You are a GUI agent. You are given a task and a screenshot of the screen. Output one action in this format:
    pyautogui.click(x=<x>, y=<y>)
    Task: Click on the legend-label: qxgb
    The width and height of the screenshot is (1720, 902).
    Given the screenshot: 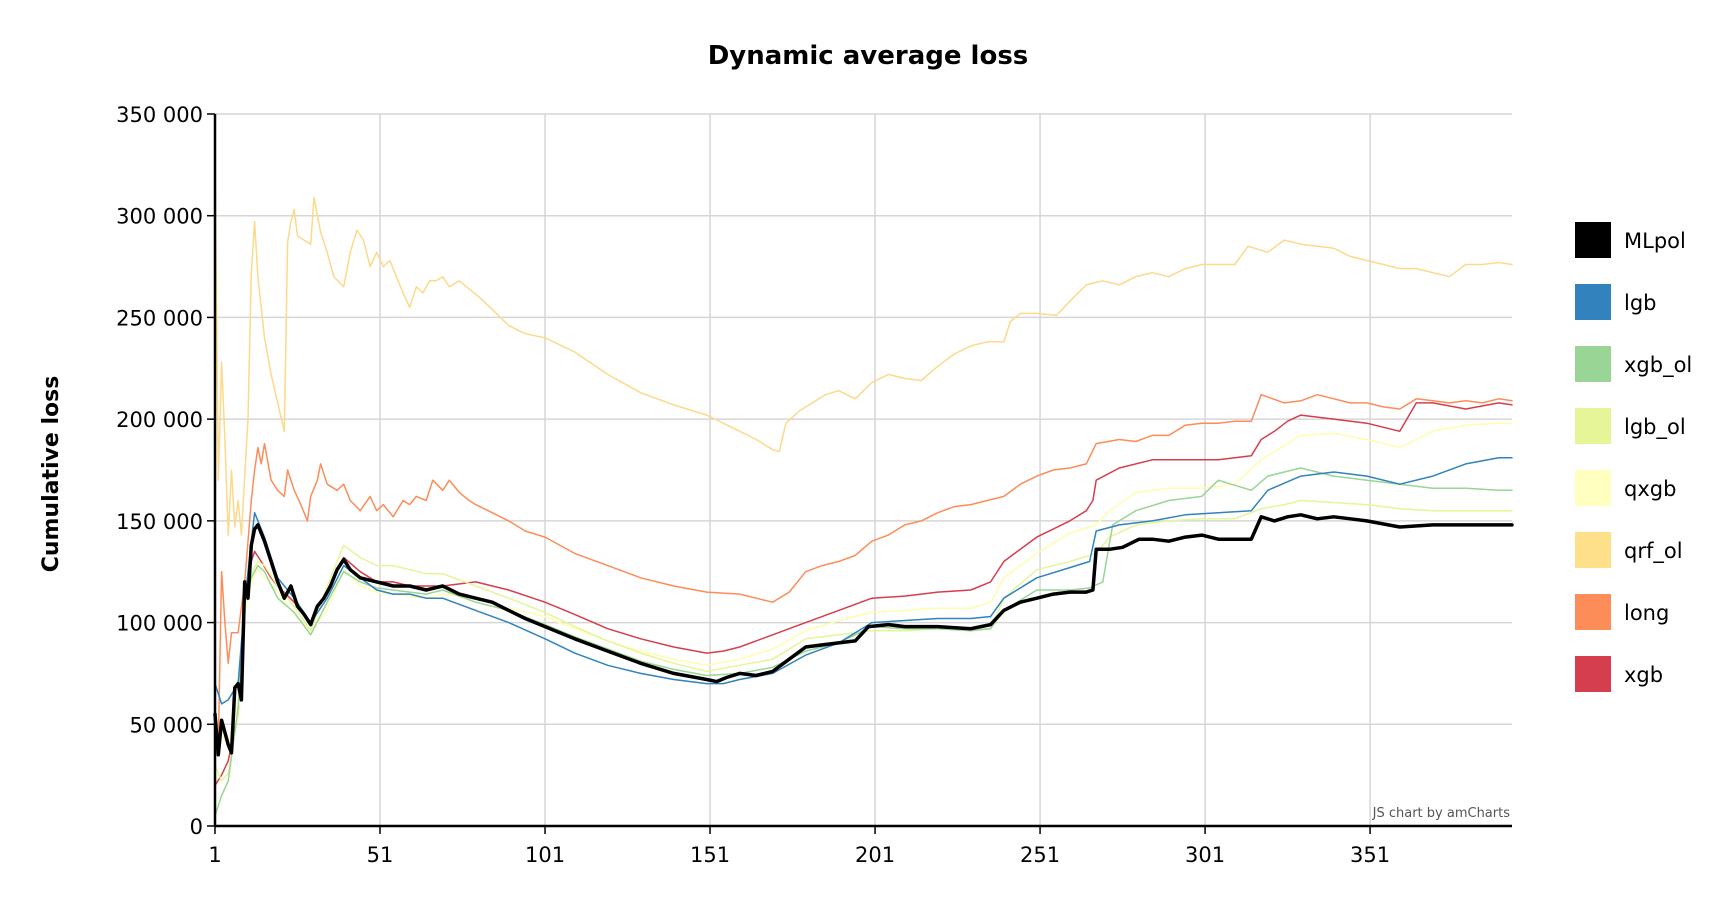 What is the action you would take?
    pyautogui.click(x=1650, y=489)
    